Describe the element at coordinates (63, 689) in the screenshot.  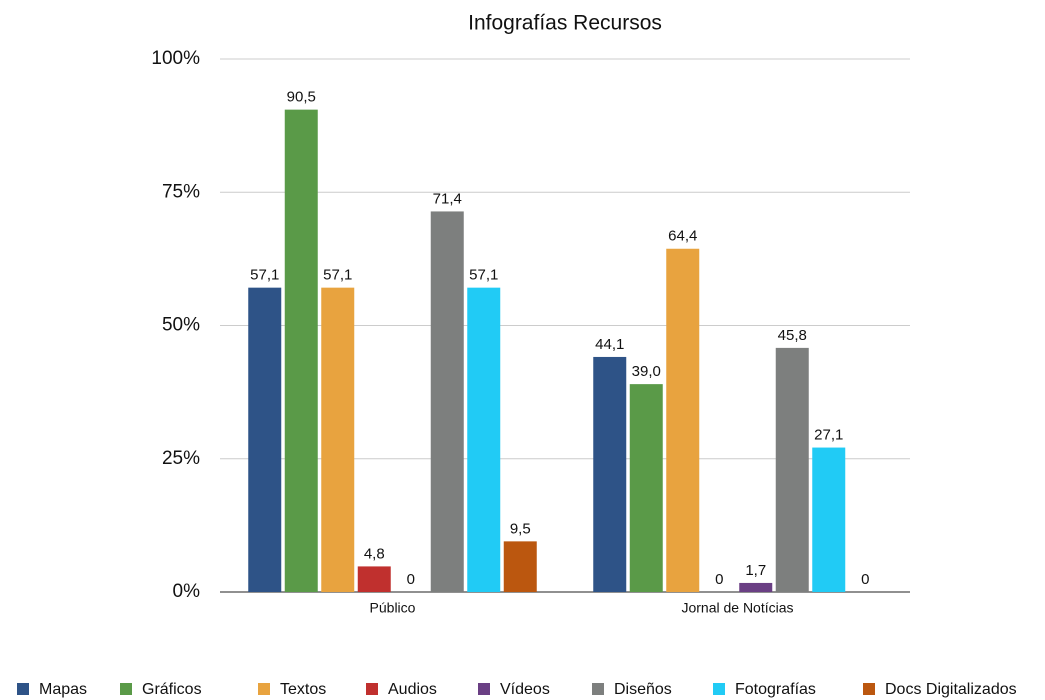
I see `legend-label: Mapas` at that location.